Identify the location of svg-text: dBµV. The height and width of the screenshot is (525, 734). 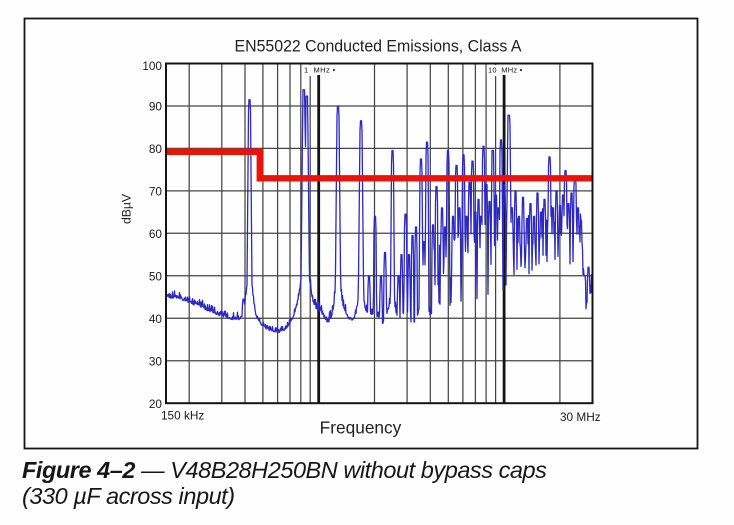
(127, 208).